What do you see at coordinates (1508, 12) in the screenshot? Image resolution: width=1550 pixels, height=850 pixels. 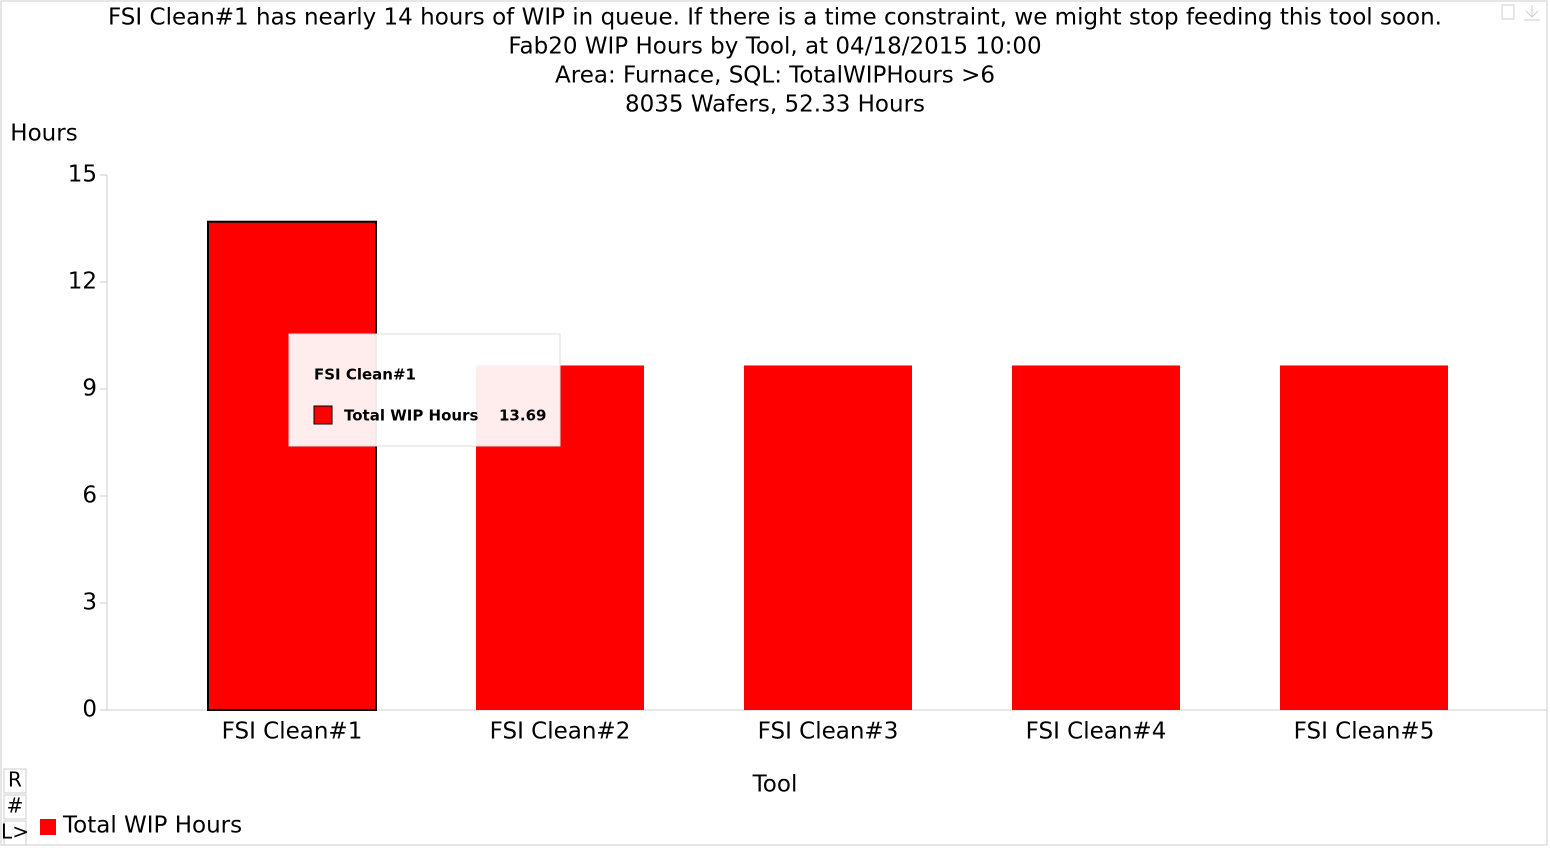 I see `copy-icon` at bounding box center [1508, 12].